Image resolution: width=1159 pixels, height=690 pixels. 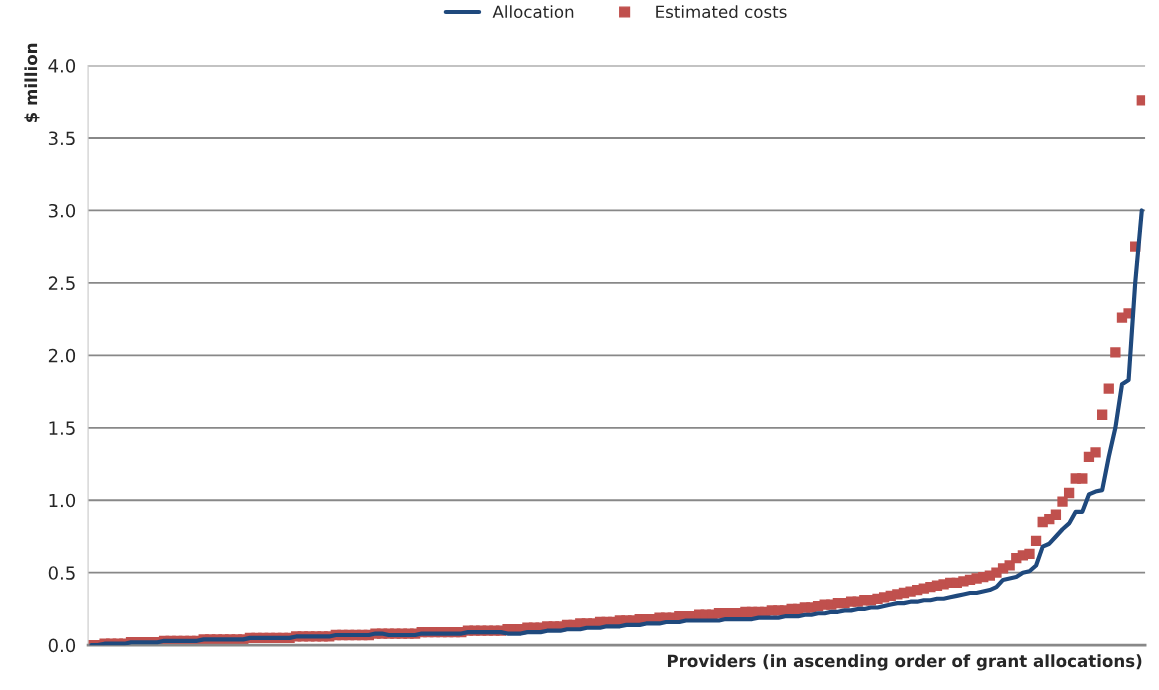 What do you see at coordinates (62, 428) in the screenshot?
I see `y-tick-label: 1.5` at bounding box center [62, 428].